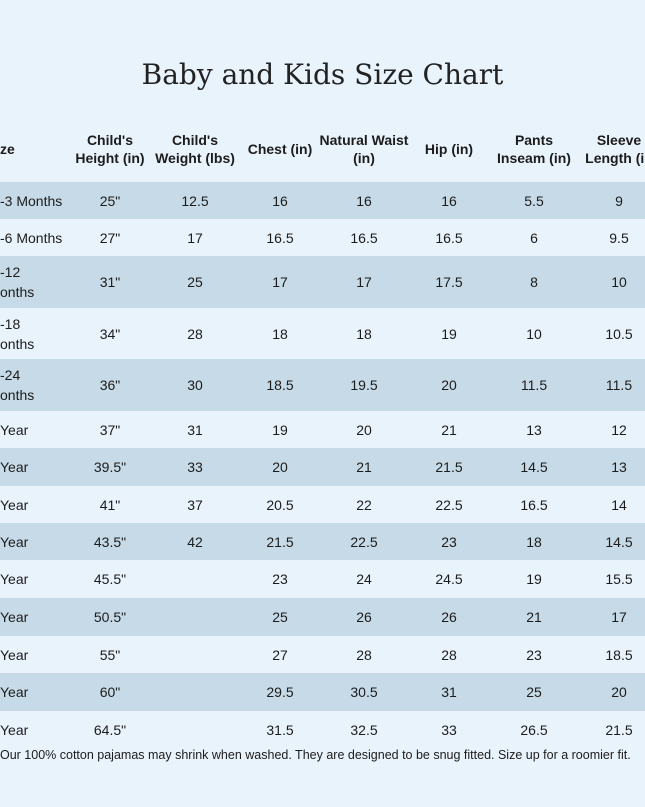  I want to click on table-cell: 37", so click(110, 429).